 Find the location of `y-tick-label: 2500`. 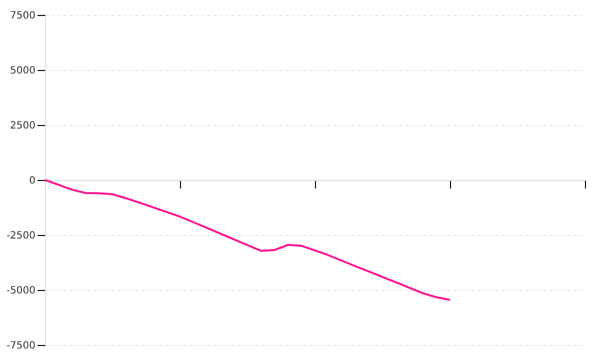

y-tick-label: 2500 is located at coordinates (23, 126).